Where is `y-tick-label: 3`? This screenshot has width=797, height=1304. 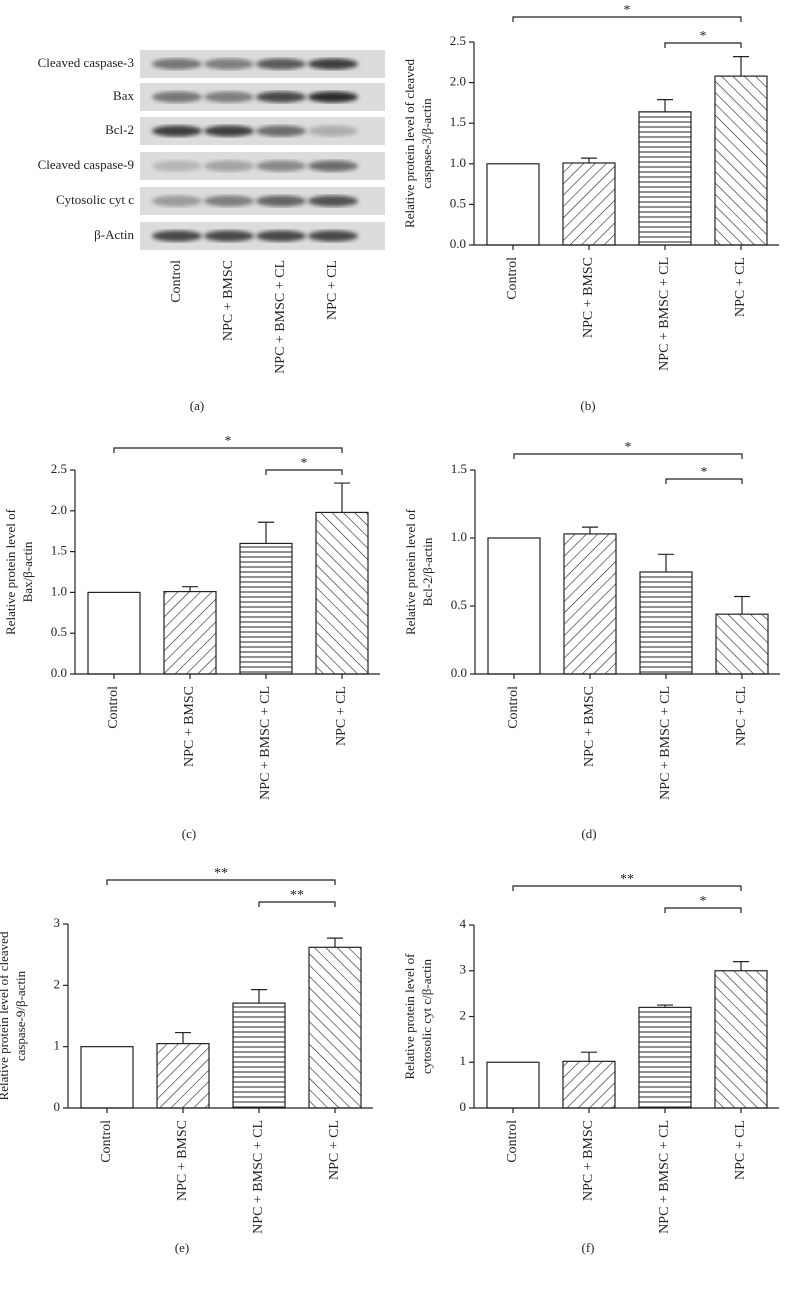 y-tick-label: 3 is located at coordinates (57, 922).